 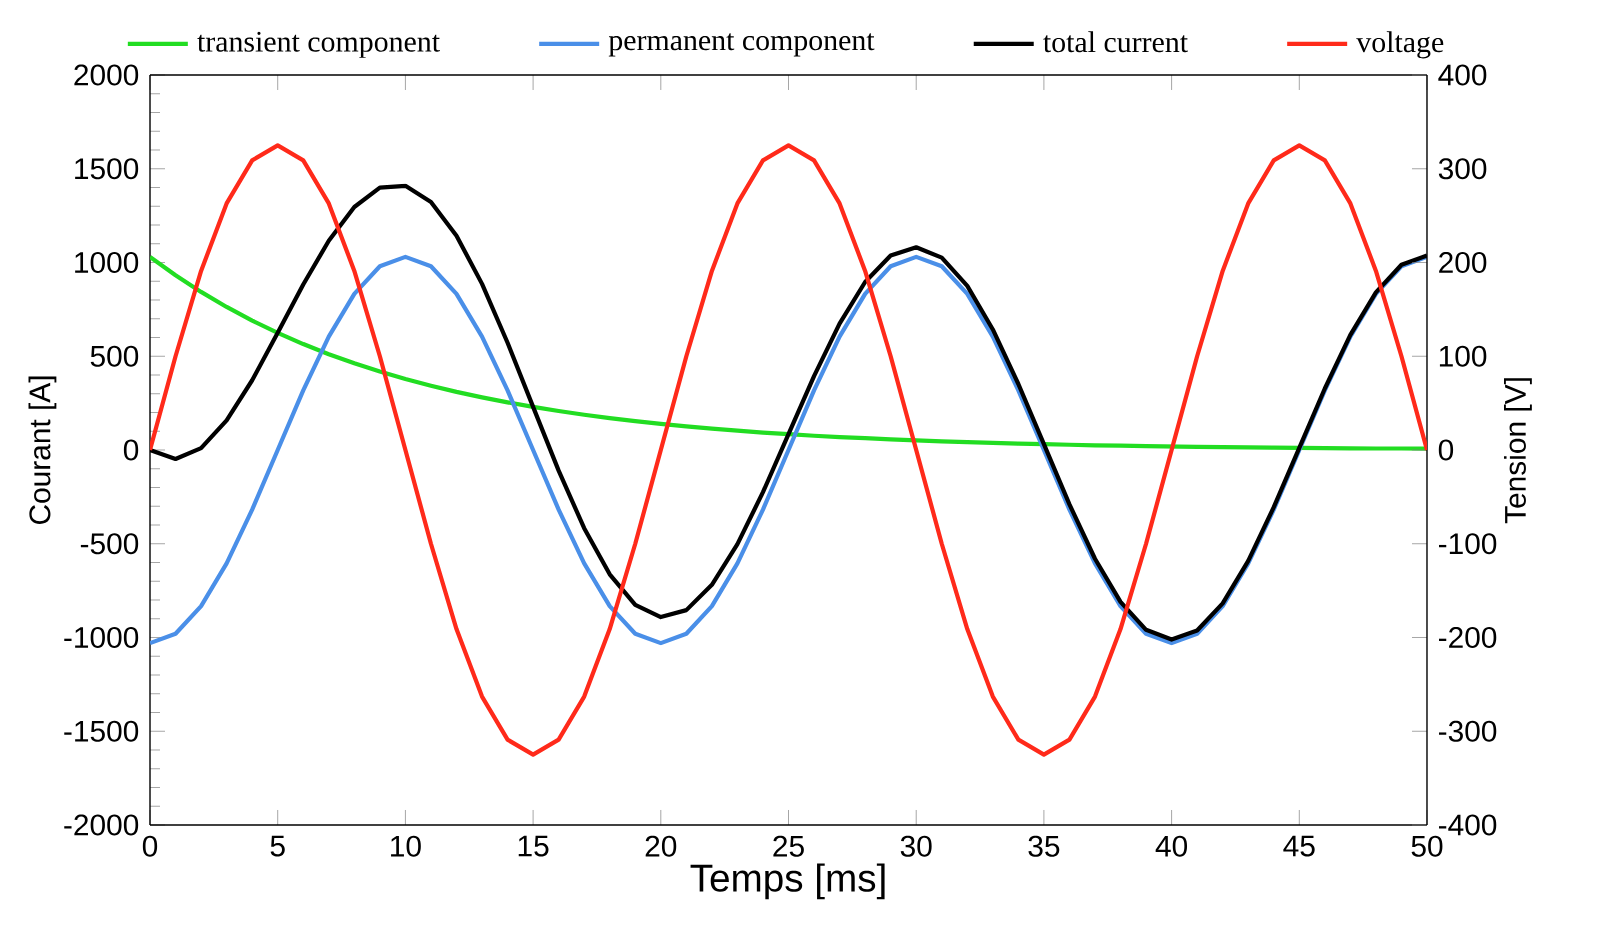 What do you see at coordinates (788, 846) in the screenshot?
I see `x-tick-label: 25` at bounding box center [788, 846].